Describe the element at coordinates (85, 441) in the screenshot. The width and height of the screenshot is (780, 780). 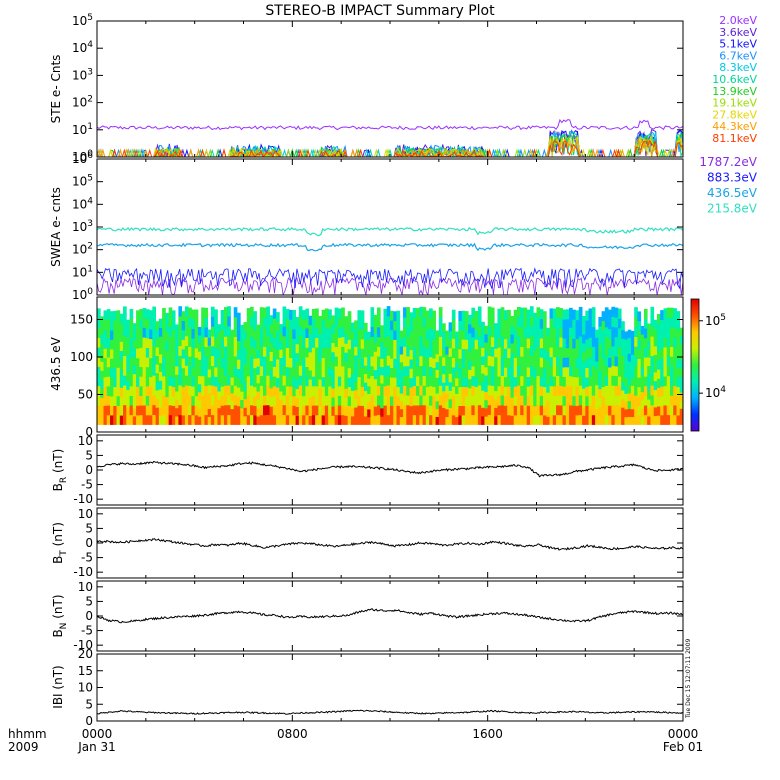
I see `br-ytick-label: 10` at that location.